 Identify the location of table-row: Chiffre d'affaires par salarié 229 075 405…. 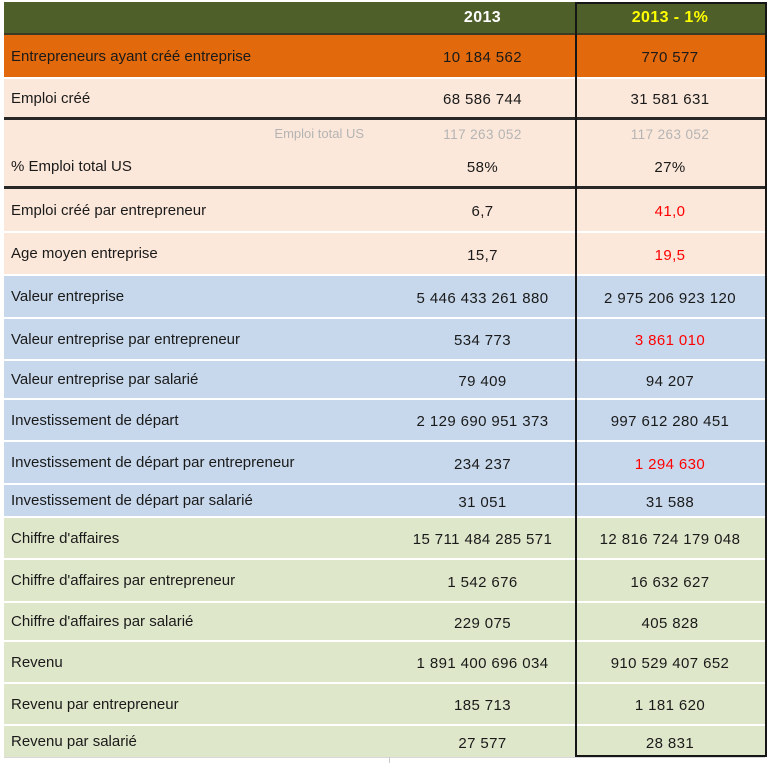
(384, 620).